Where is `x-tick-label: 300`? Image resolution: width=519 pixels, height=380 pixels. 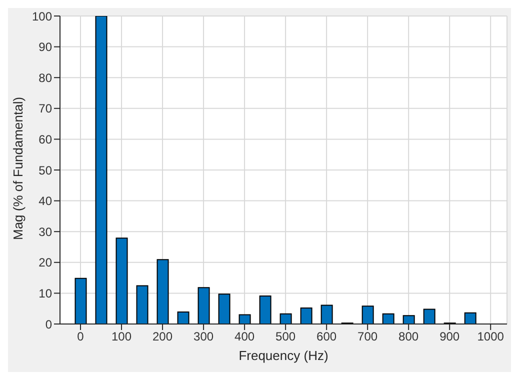 x-tick-label: 300 is located at coordinates (204, 337).